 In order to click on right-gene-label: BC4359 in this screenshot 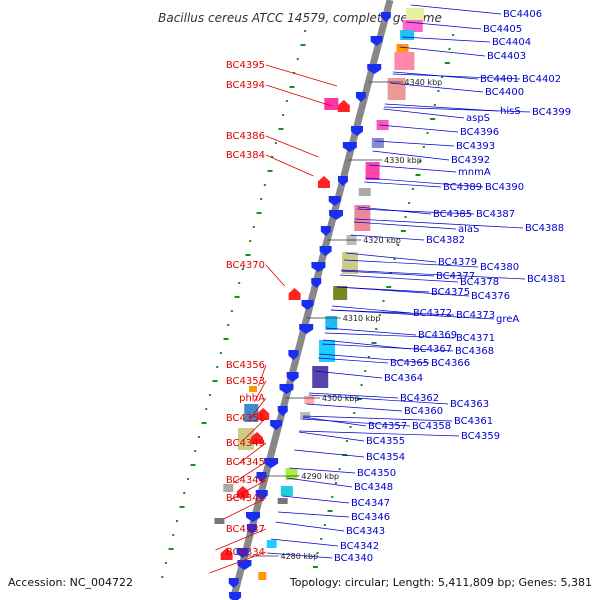, I will do `click(480, 436)`.